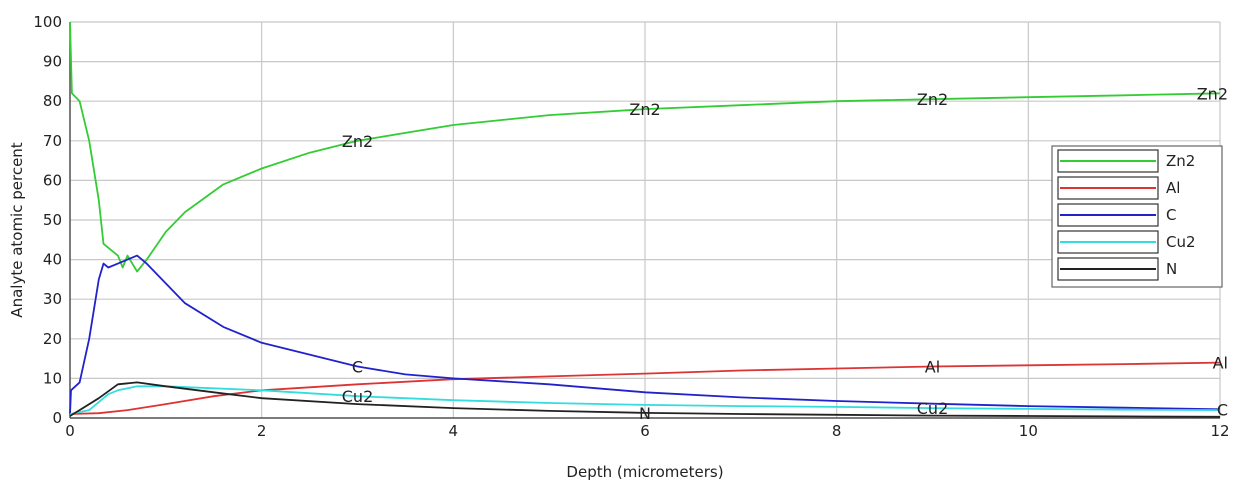 The image size is (1234, 482). What do you see at coordinates (52, 220) in the screenshot?
I see `y-tick-label: 50` at bounding box center [52, 220].